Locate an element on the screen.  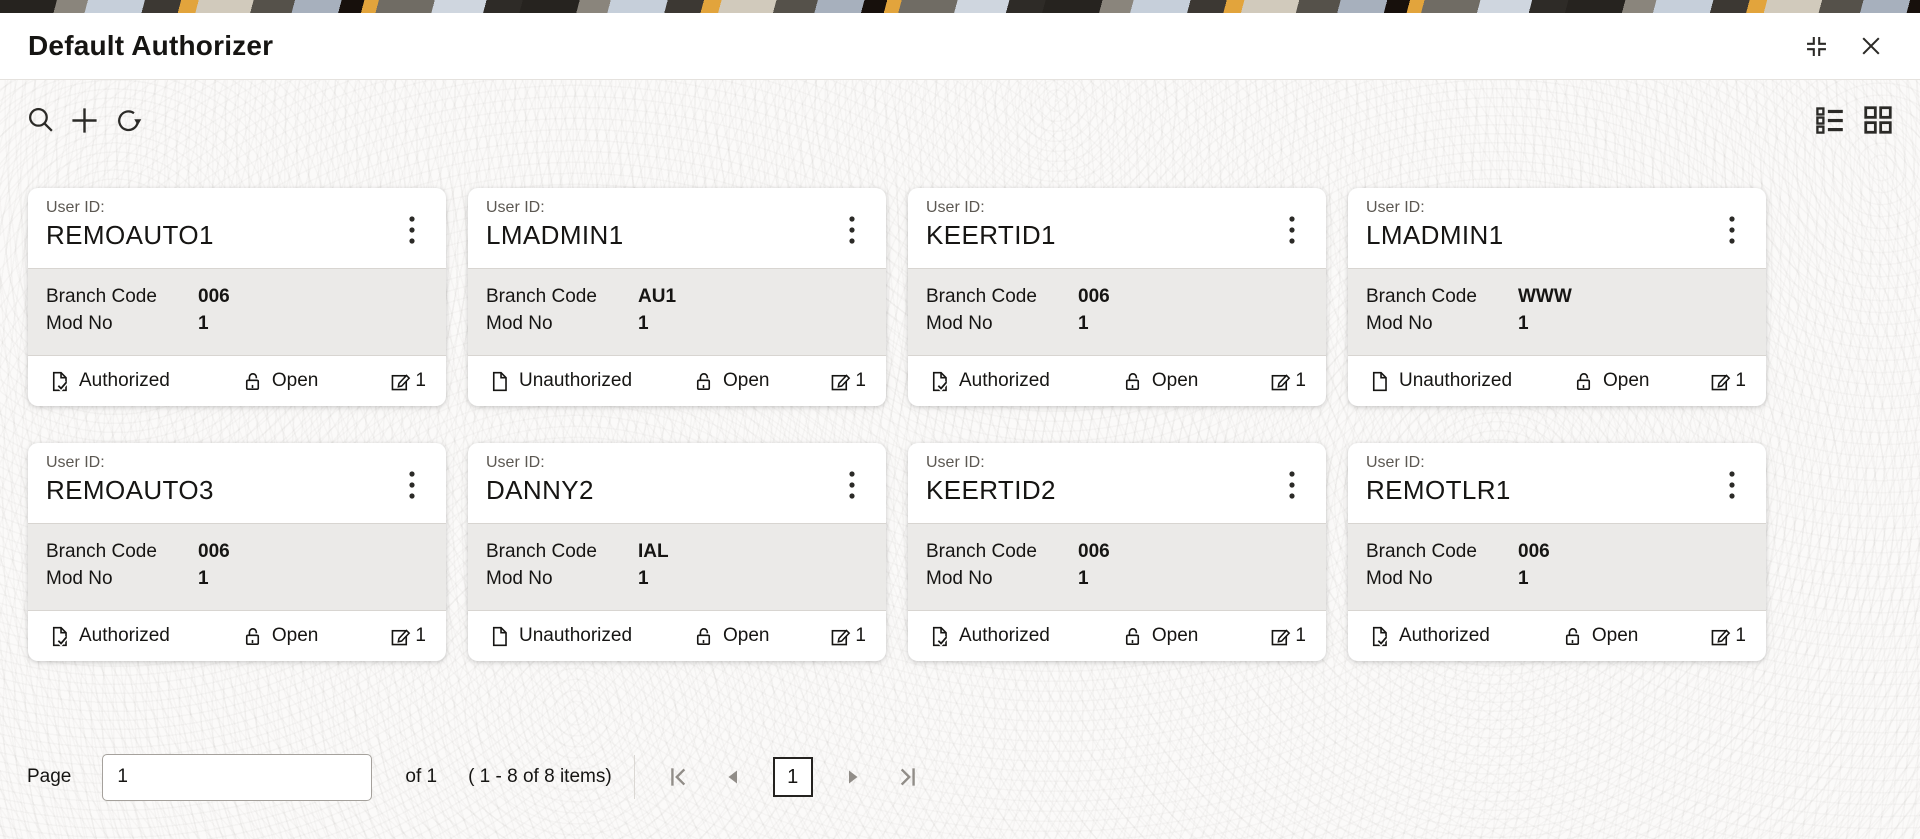
refresh-icon is located at coordinates (128, 120).